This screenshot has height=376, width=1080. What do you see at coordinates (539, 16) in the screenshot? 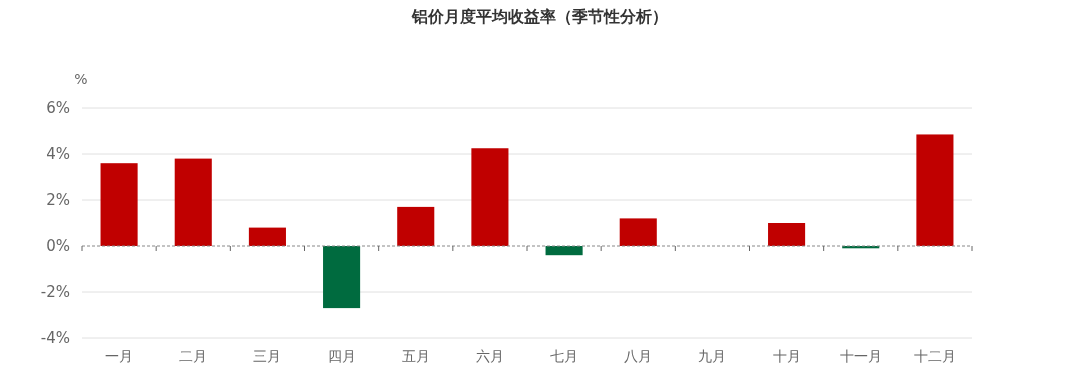
I see `chart-title: 铝价月度平均收益率（季节性分析）` at bounding box center [539, 16].